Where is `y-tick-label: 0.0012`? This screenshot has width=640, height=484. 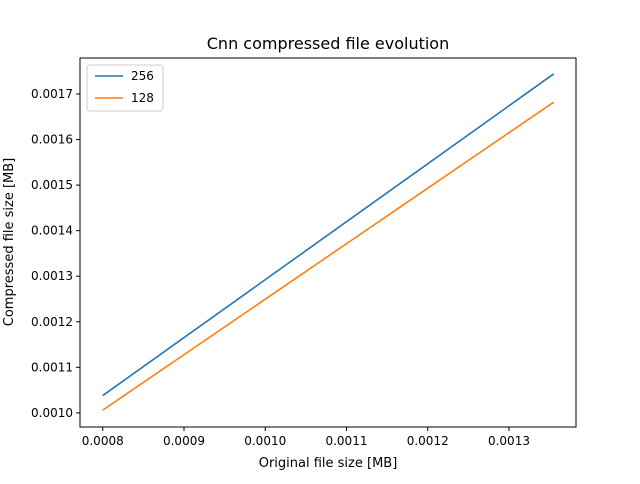
y-tick-label: 0.0012 is located at coordinates (52, 322).